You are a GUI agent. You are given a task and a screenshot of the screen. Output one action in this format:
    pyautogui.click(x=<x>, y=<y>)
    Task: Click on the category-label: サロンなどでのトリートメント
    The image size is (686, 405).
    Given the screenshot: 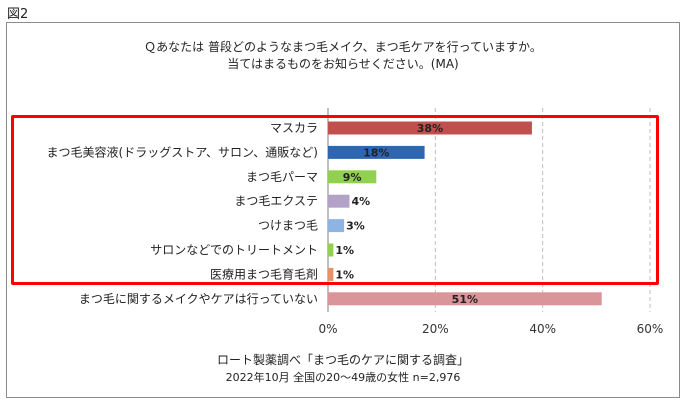 What is the action you would take?
    pyautogui.click(x=234, y=250)
    